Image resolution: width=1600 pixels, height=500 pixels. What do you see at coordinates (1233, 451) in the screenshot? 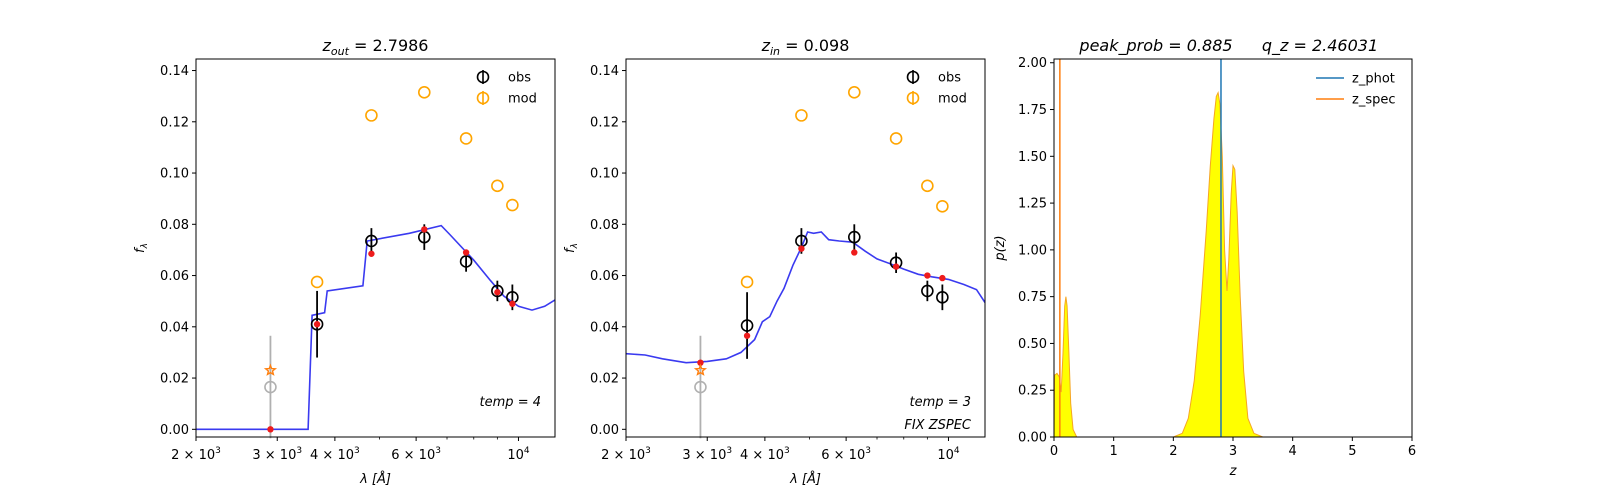
I see `x-tick-label: 3` at bounding box center [1233, 451].